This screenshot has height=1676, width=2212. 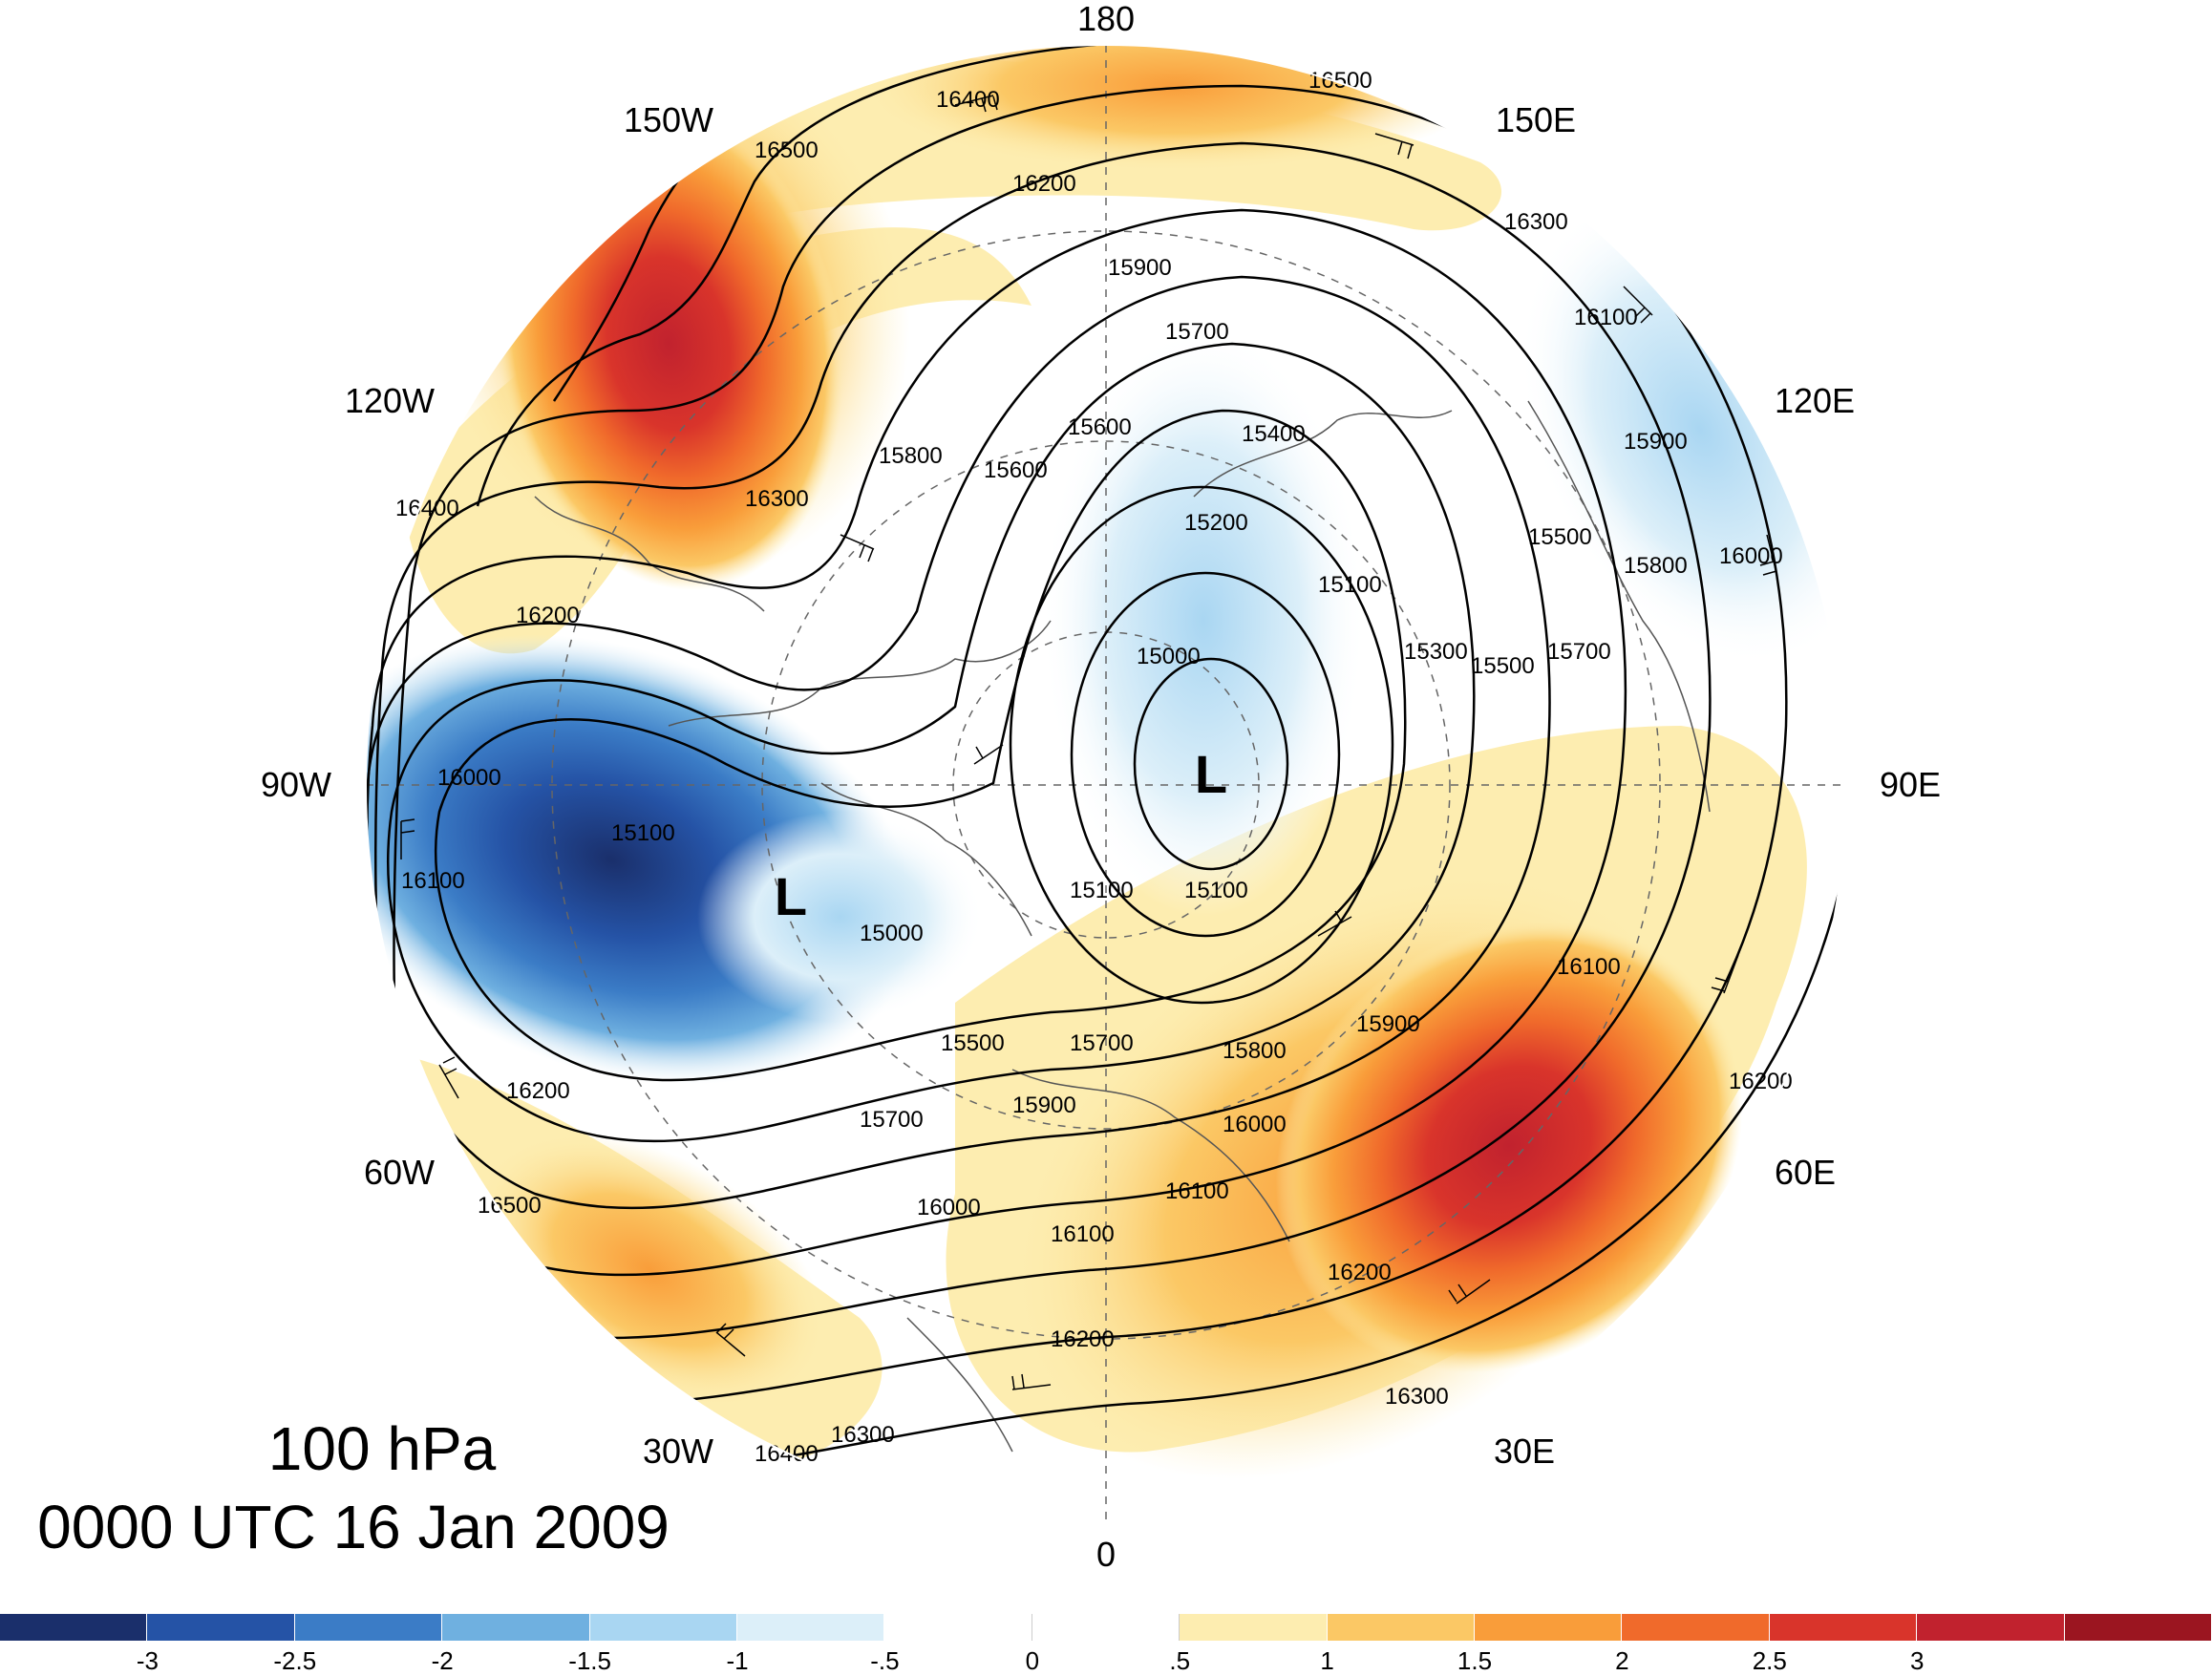 I want to click on longitude-label: 150W, so click(x=668, y=119).